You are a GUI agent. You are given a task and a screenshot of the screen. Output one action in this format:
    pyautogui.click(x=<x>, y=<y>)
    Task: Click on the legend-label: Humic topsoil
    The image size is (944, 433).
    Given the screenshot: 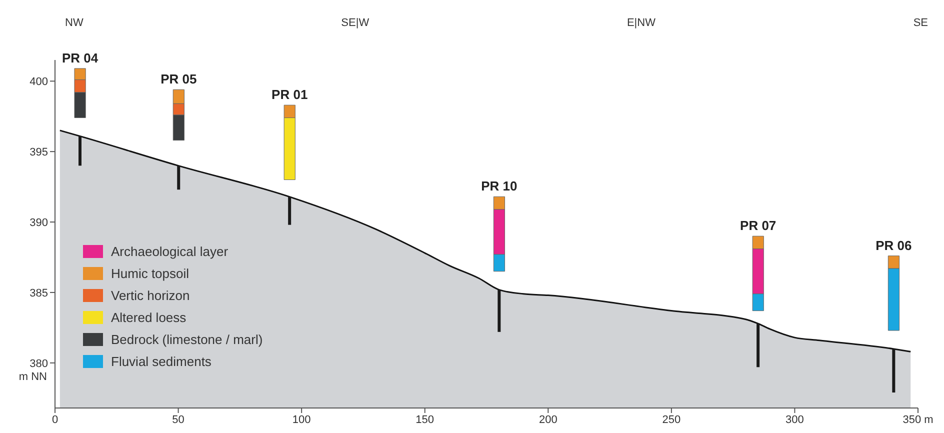 What is the action you would take?
    pyautogui.click(x=150, y=273)
    